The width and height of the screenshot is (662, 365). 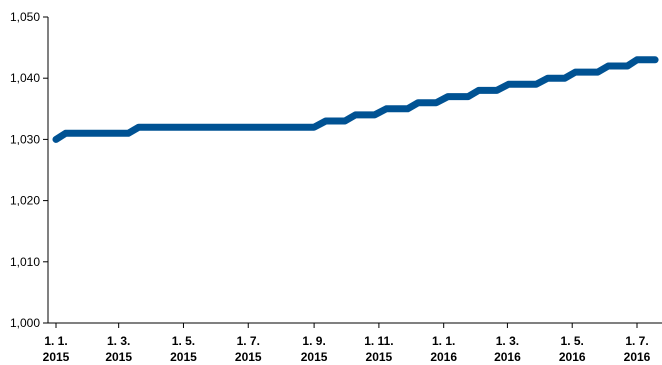 What do you see at coordinates (25, 17) in the screenshot?
I see `y-tick-label: 1,050` at bounding box center [25, 17].